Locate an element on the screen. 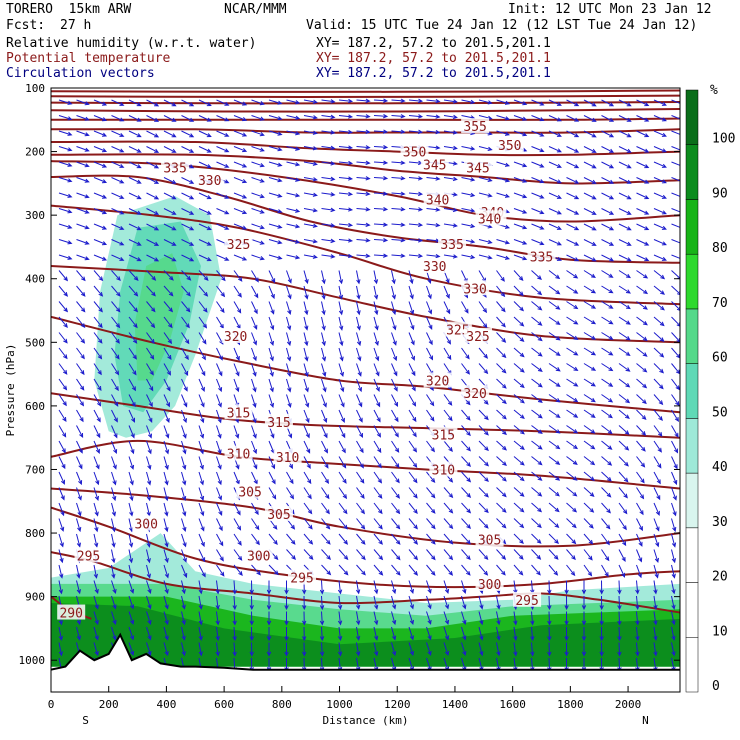 The width and height of the screenshot is (740, 740). theta-label-bg is located at coordinates (250, 491).